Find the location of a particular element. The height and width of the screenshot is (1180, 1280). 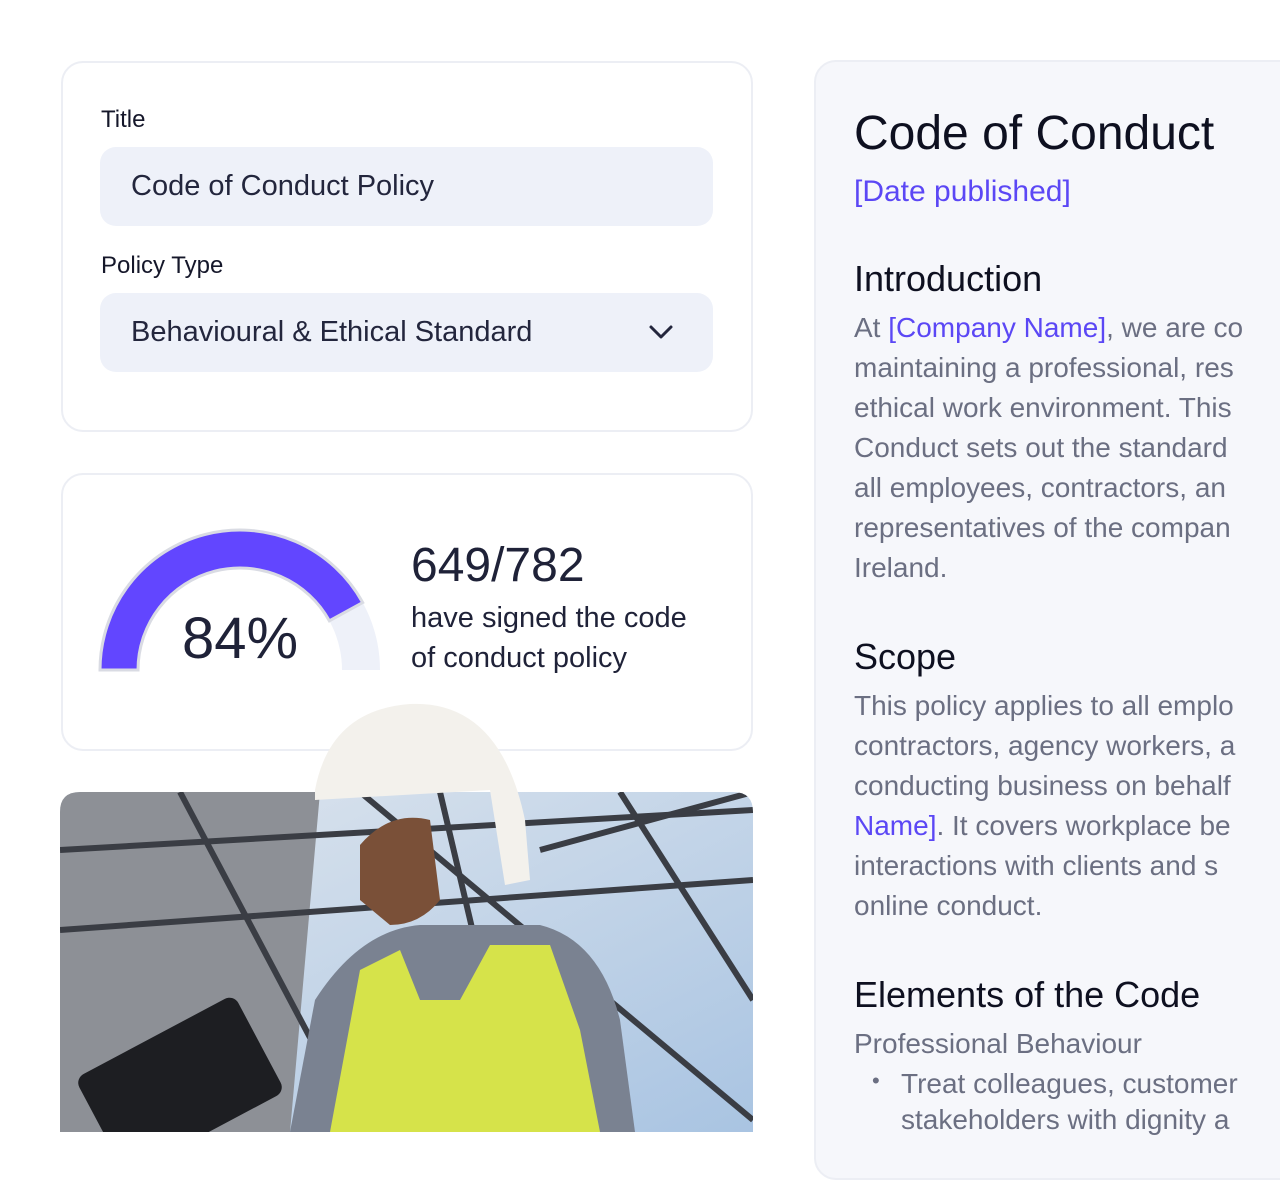

text-line: contractors, agency workers, a is located at coordinates (1044, 746).